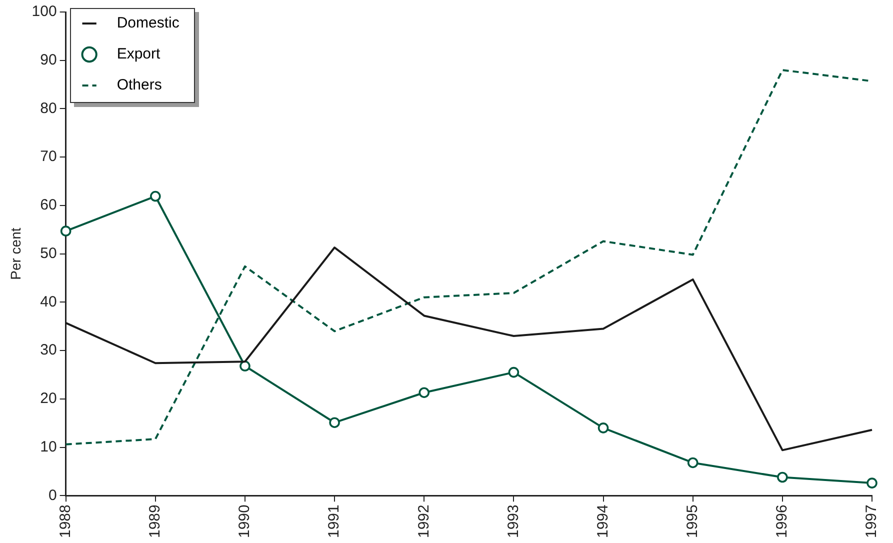 The height and width of the screenshot is (543, 893). Describe the element at coordinates (513, 521) in the screenshot. I see `x-tick-label: 1993` at that location.